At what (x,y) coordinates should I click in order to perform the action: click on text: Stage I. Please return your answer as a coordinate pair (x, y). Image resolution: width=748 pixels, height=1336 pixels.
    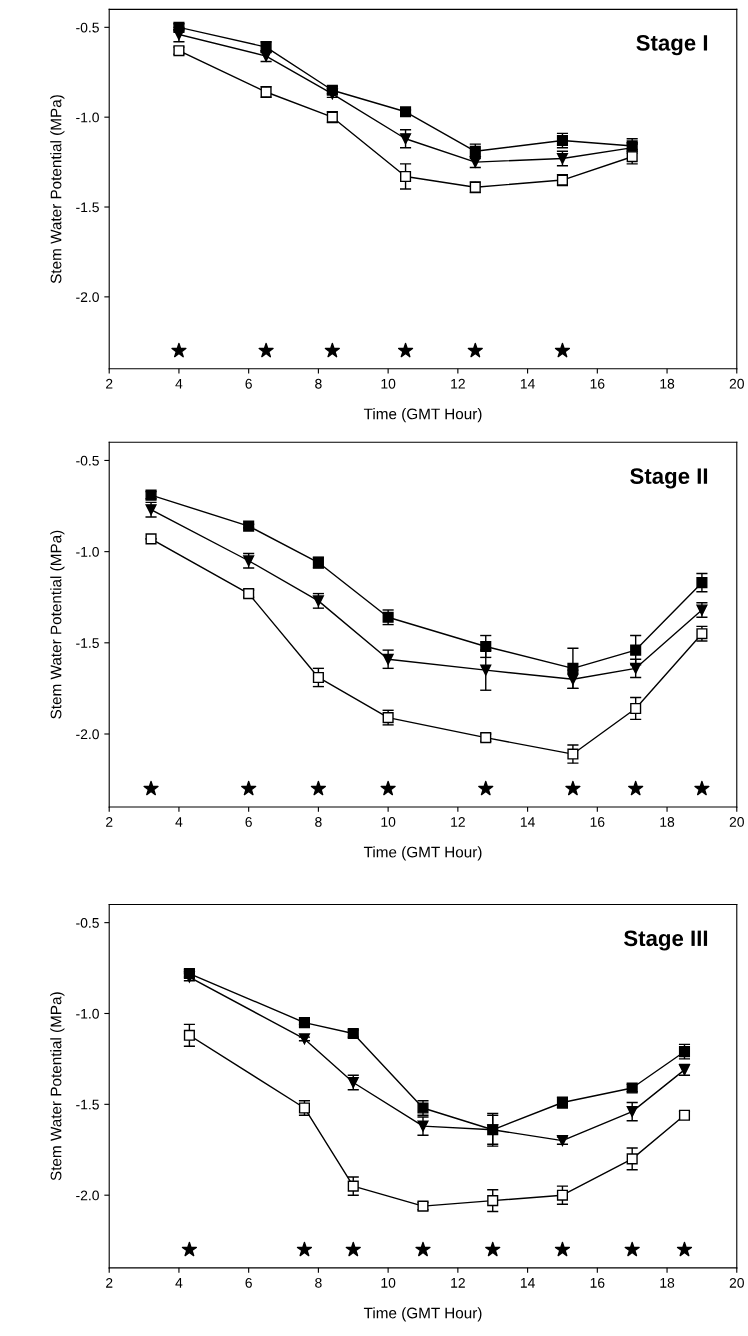
    Looking at the image, I should click on (672, 45).